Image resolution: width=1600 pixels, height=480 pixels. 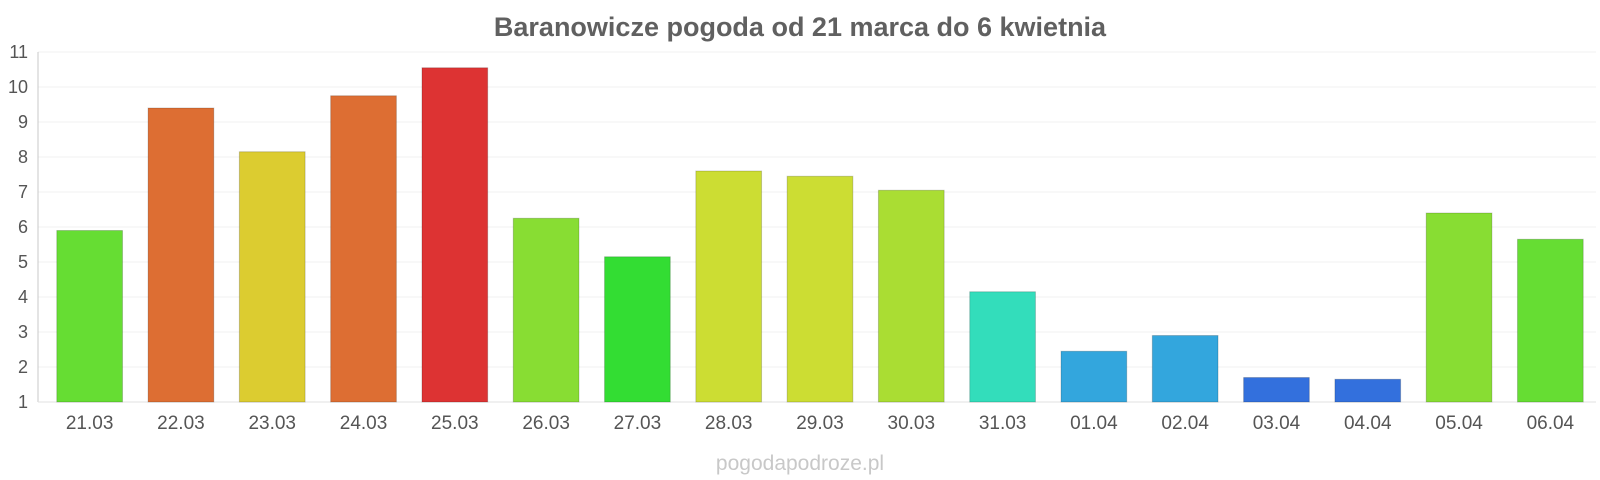 What do you see at coordinates (1094, 376) in the screenshot?
I see `bar-01.04` at bounding box center [1094, 376].